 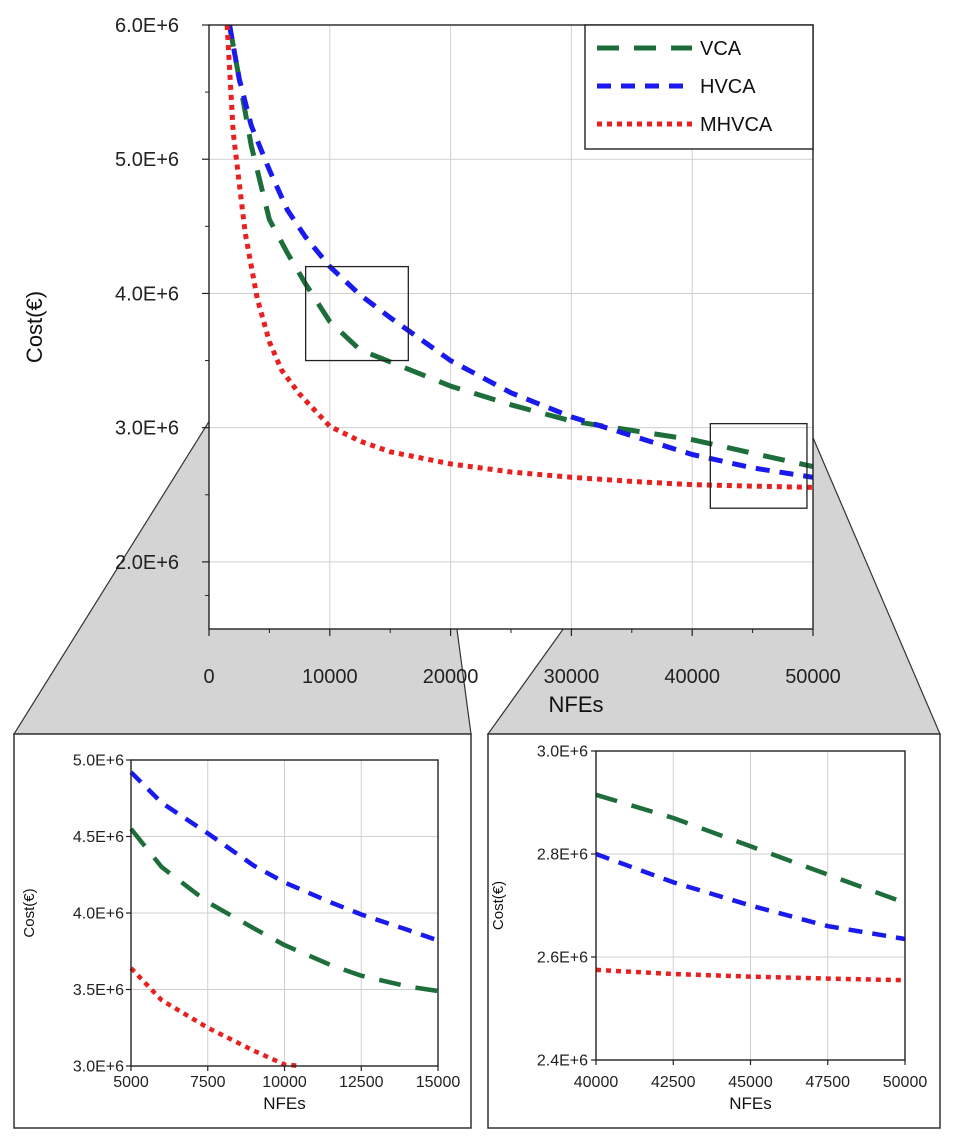 I want to click on x-tick-label: 45000, so click(x=750, y=1082).